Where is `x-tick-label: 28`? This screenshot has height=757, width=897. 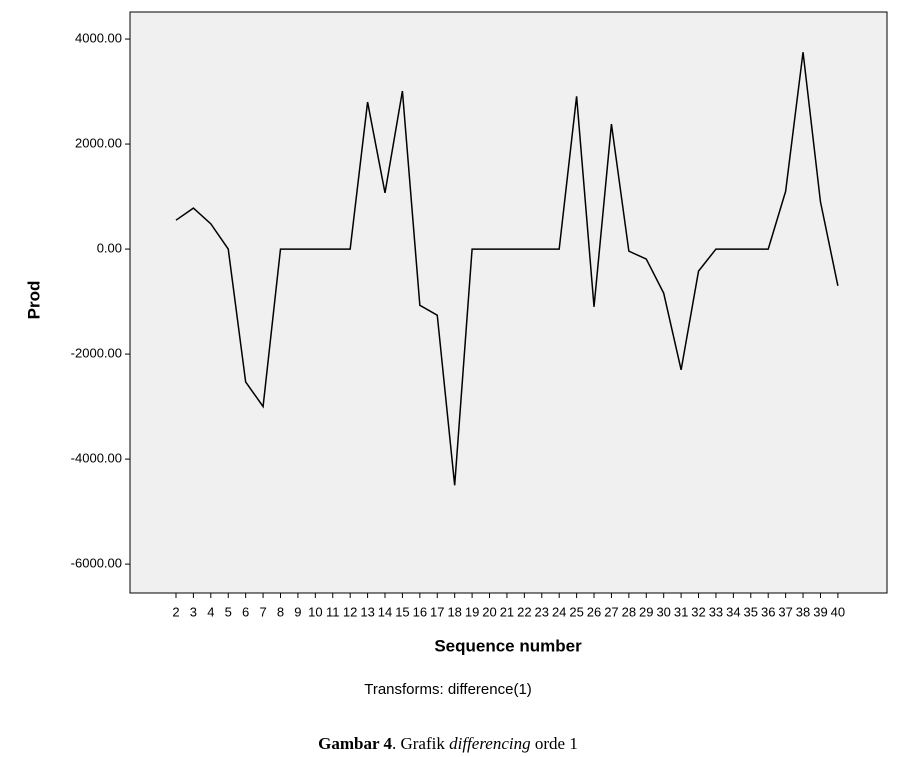
x-tick-label: 28 is located at coordinates (629, 611).